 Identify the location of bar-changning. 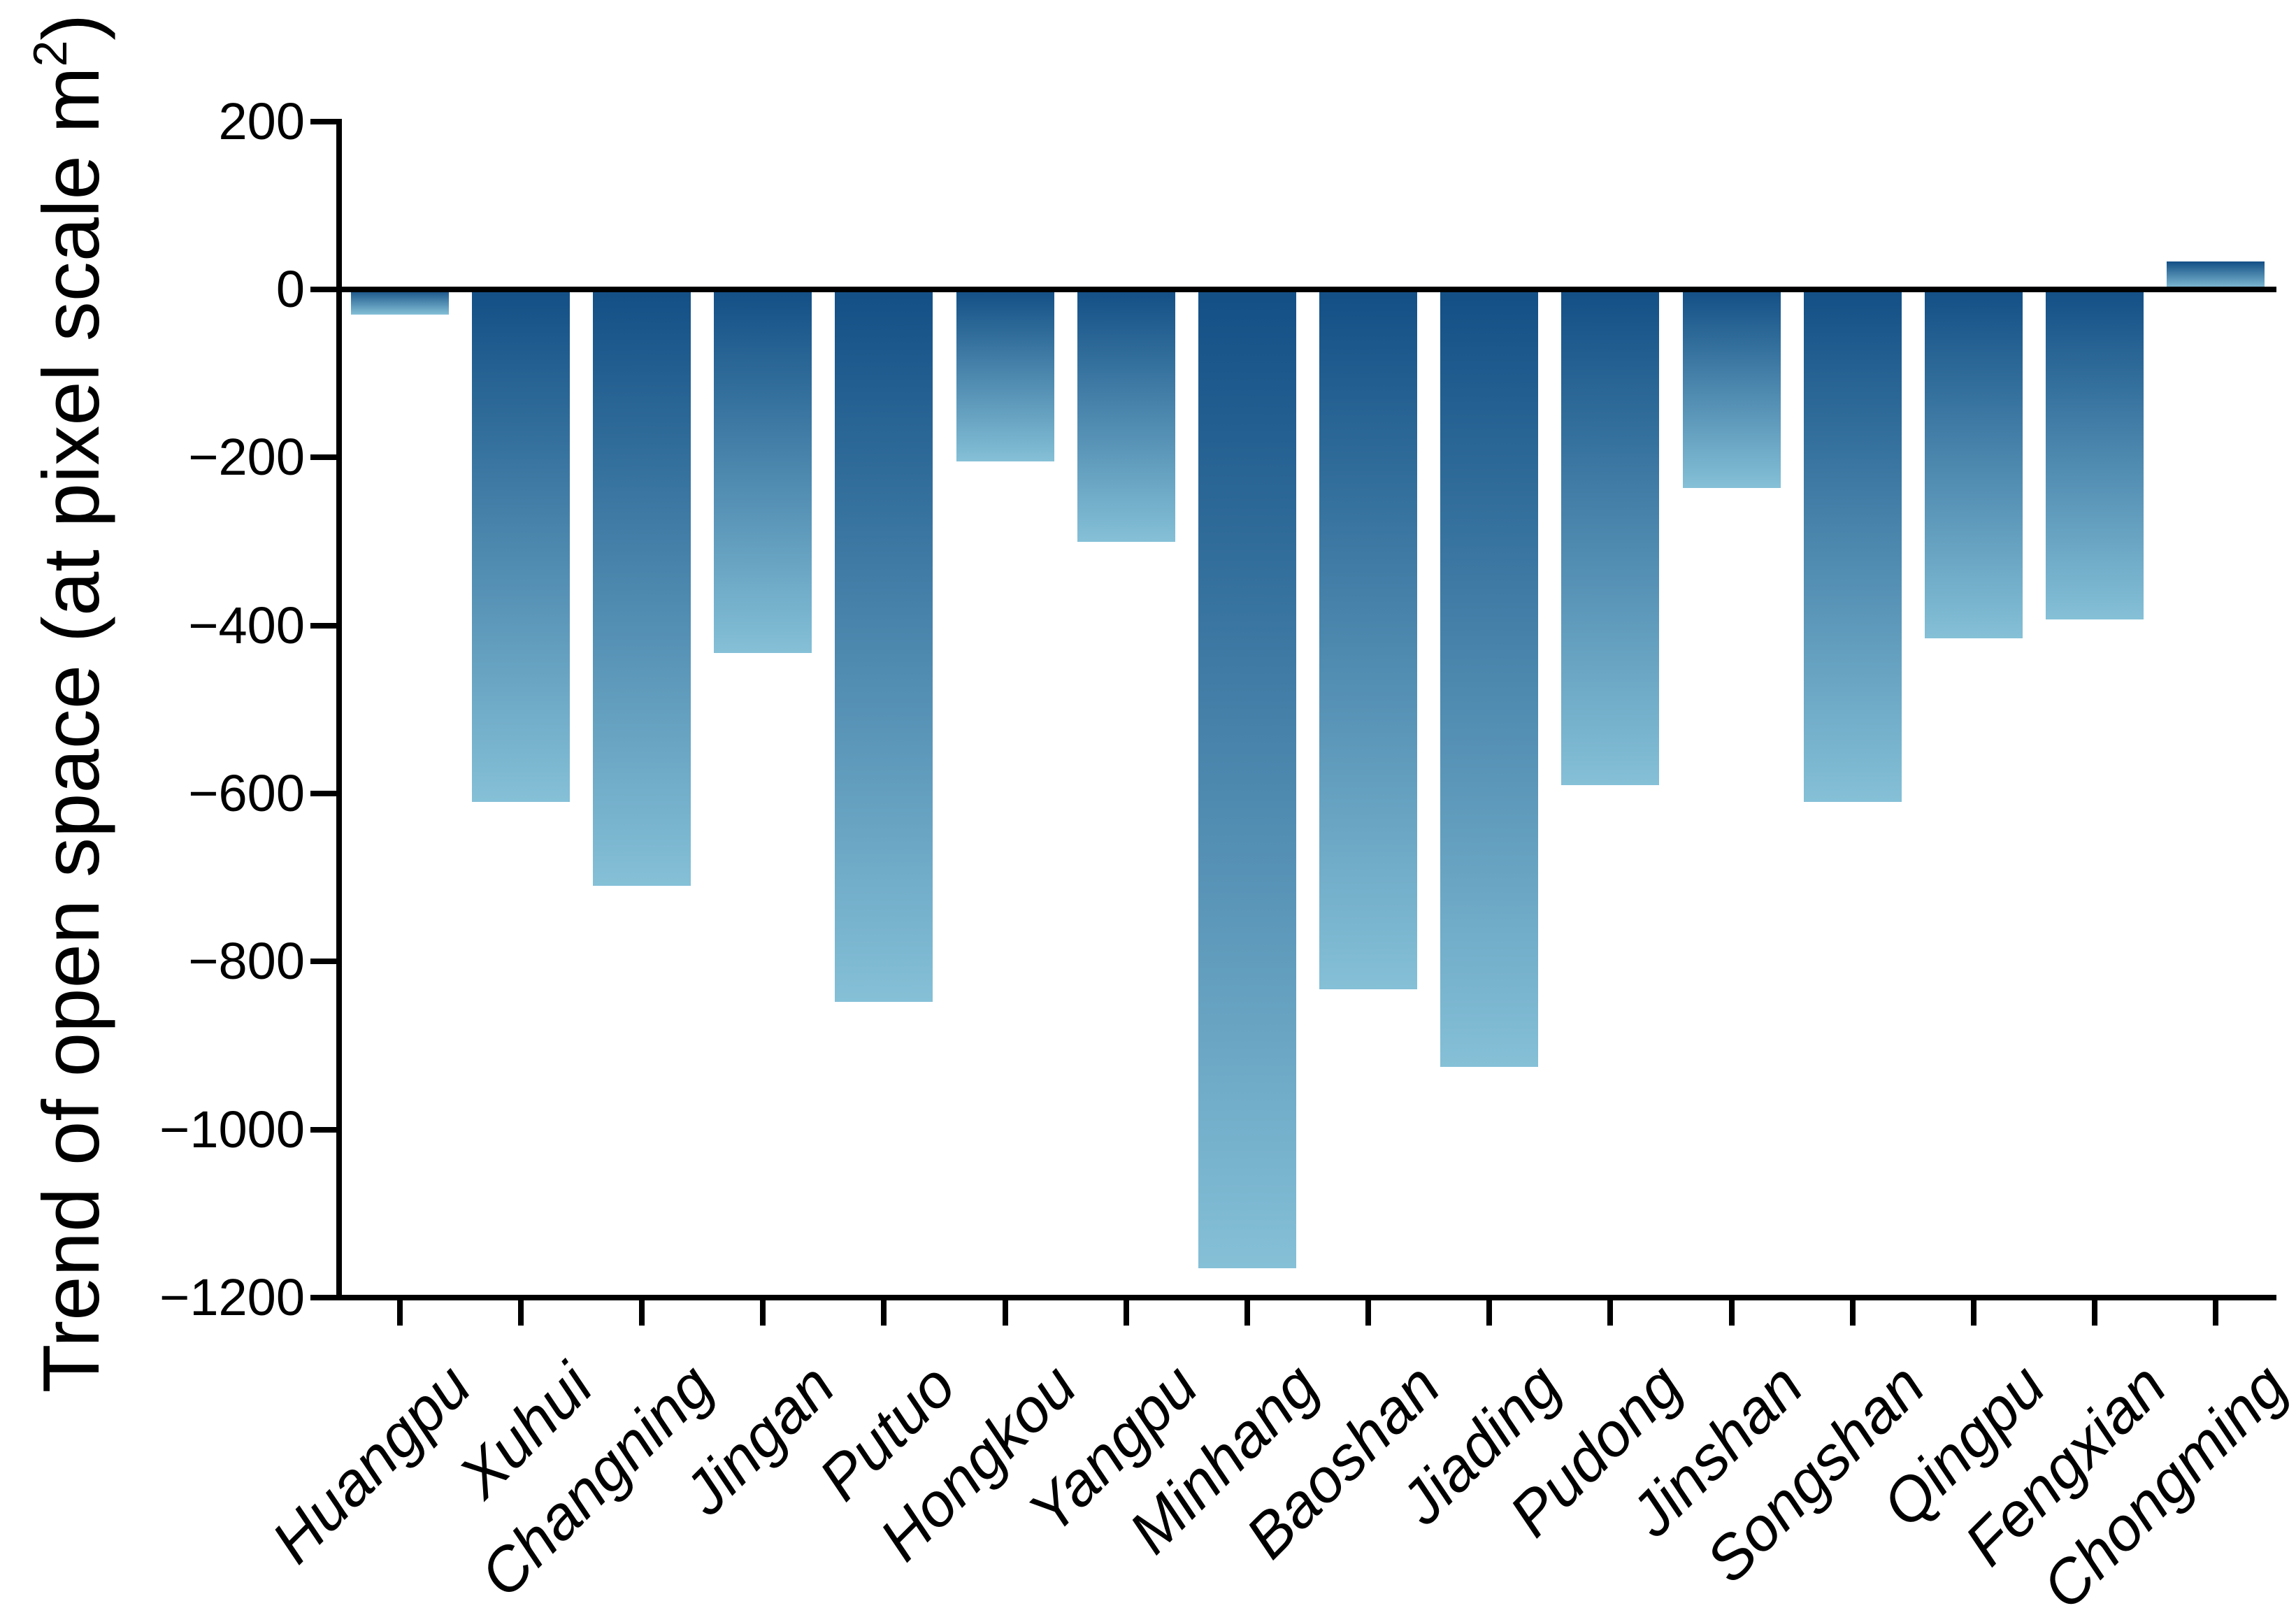
(641, 588).